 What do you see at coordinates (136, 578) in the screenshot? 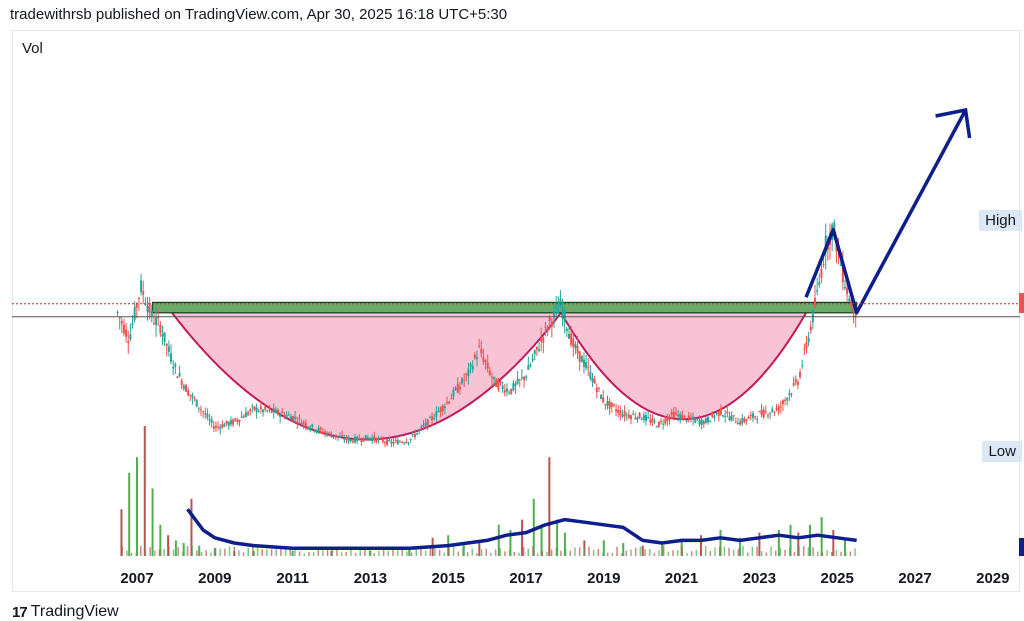
I see `x-tick-2007: 2007` at bounding box center [136, 578].